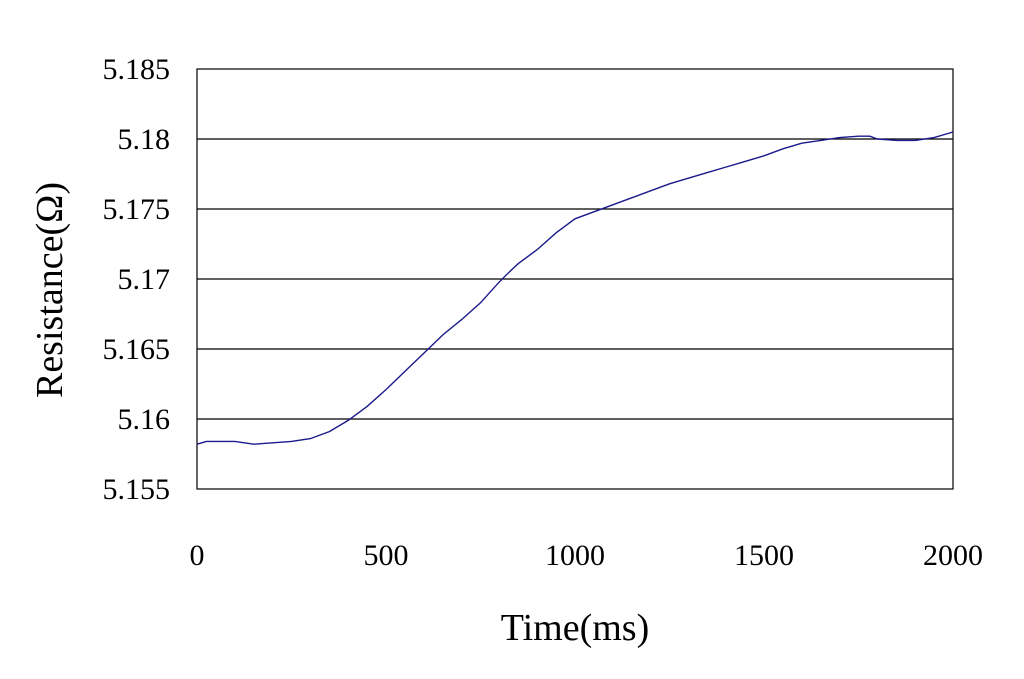  Describe the element at coordinates (50, 290) in the screenshot. I see `y-axis-title: Resistance(Ω)` at that location.